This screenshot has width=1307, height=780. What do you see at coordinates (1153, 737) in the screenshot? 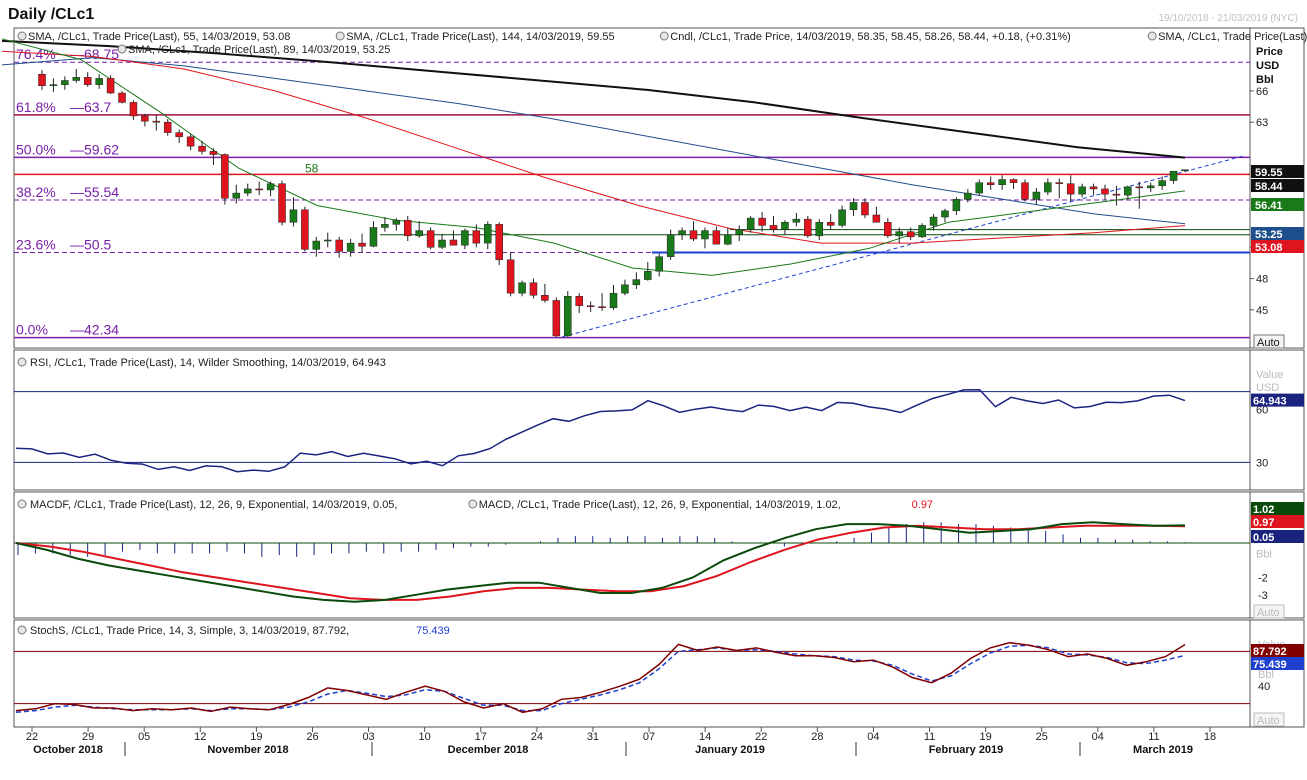
I see `x-tick-label: 11` at bounding box center [1153, 737].